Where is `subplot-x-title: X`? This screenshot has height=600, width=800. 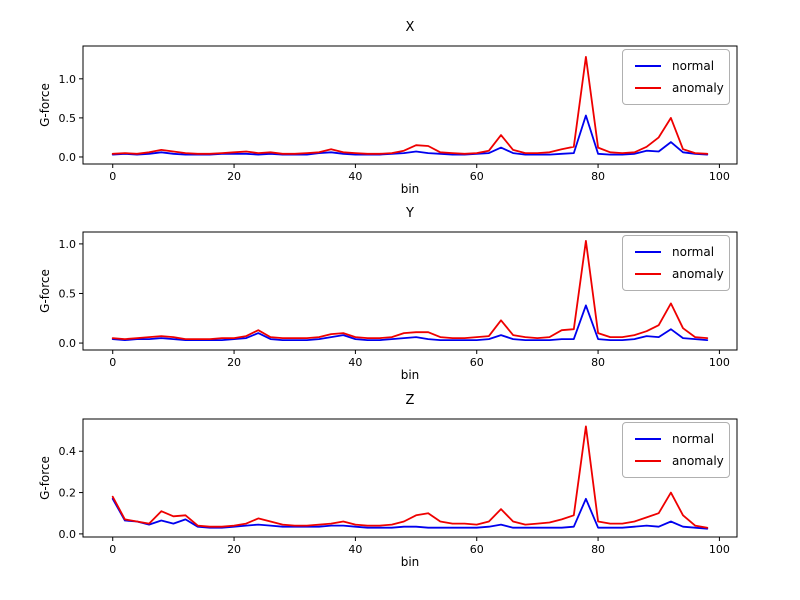
subplot-x-title: X is located at coordinates (410, 27).